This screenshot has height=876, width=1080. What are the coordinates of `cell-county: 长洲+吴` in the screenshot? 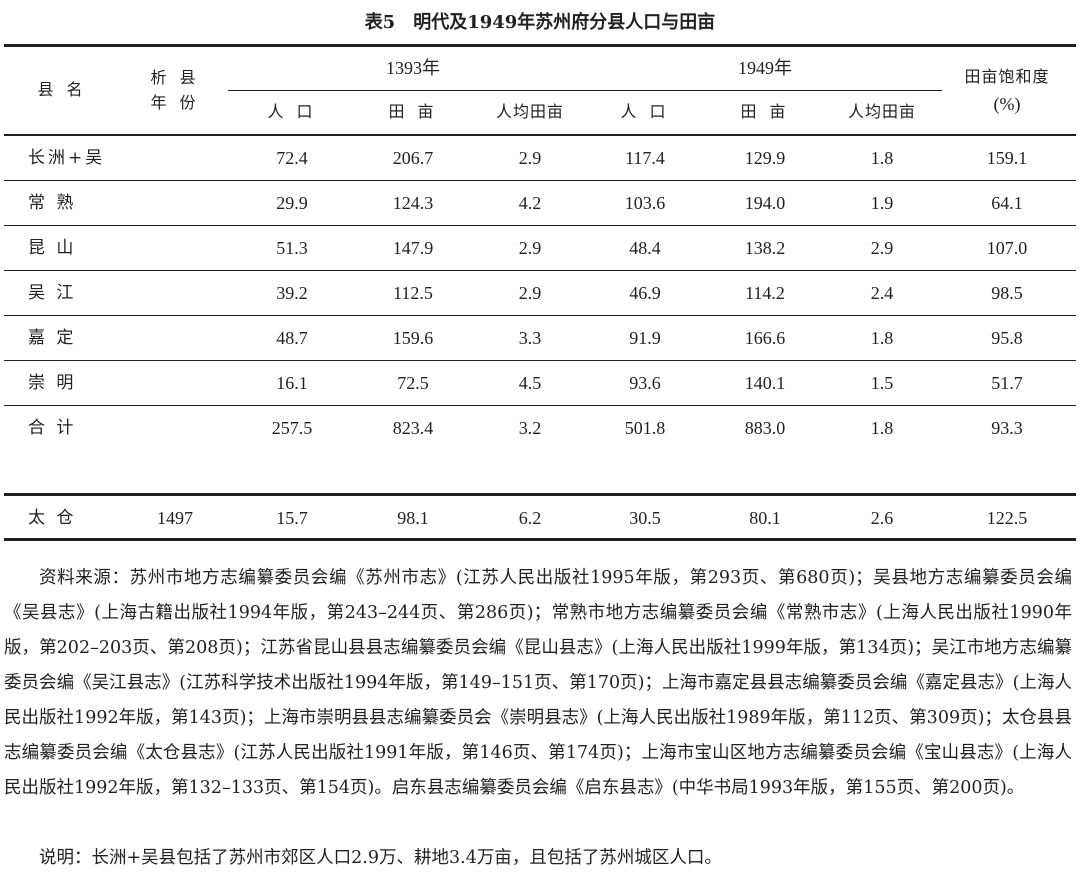 It's located at (67, 158).